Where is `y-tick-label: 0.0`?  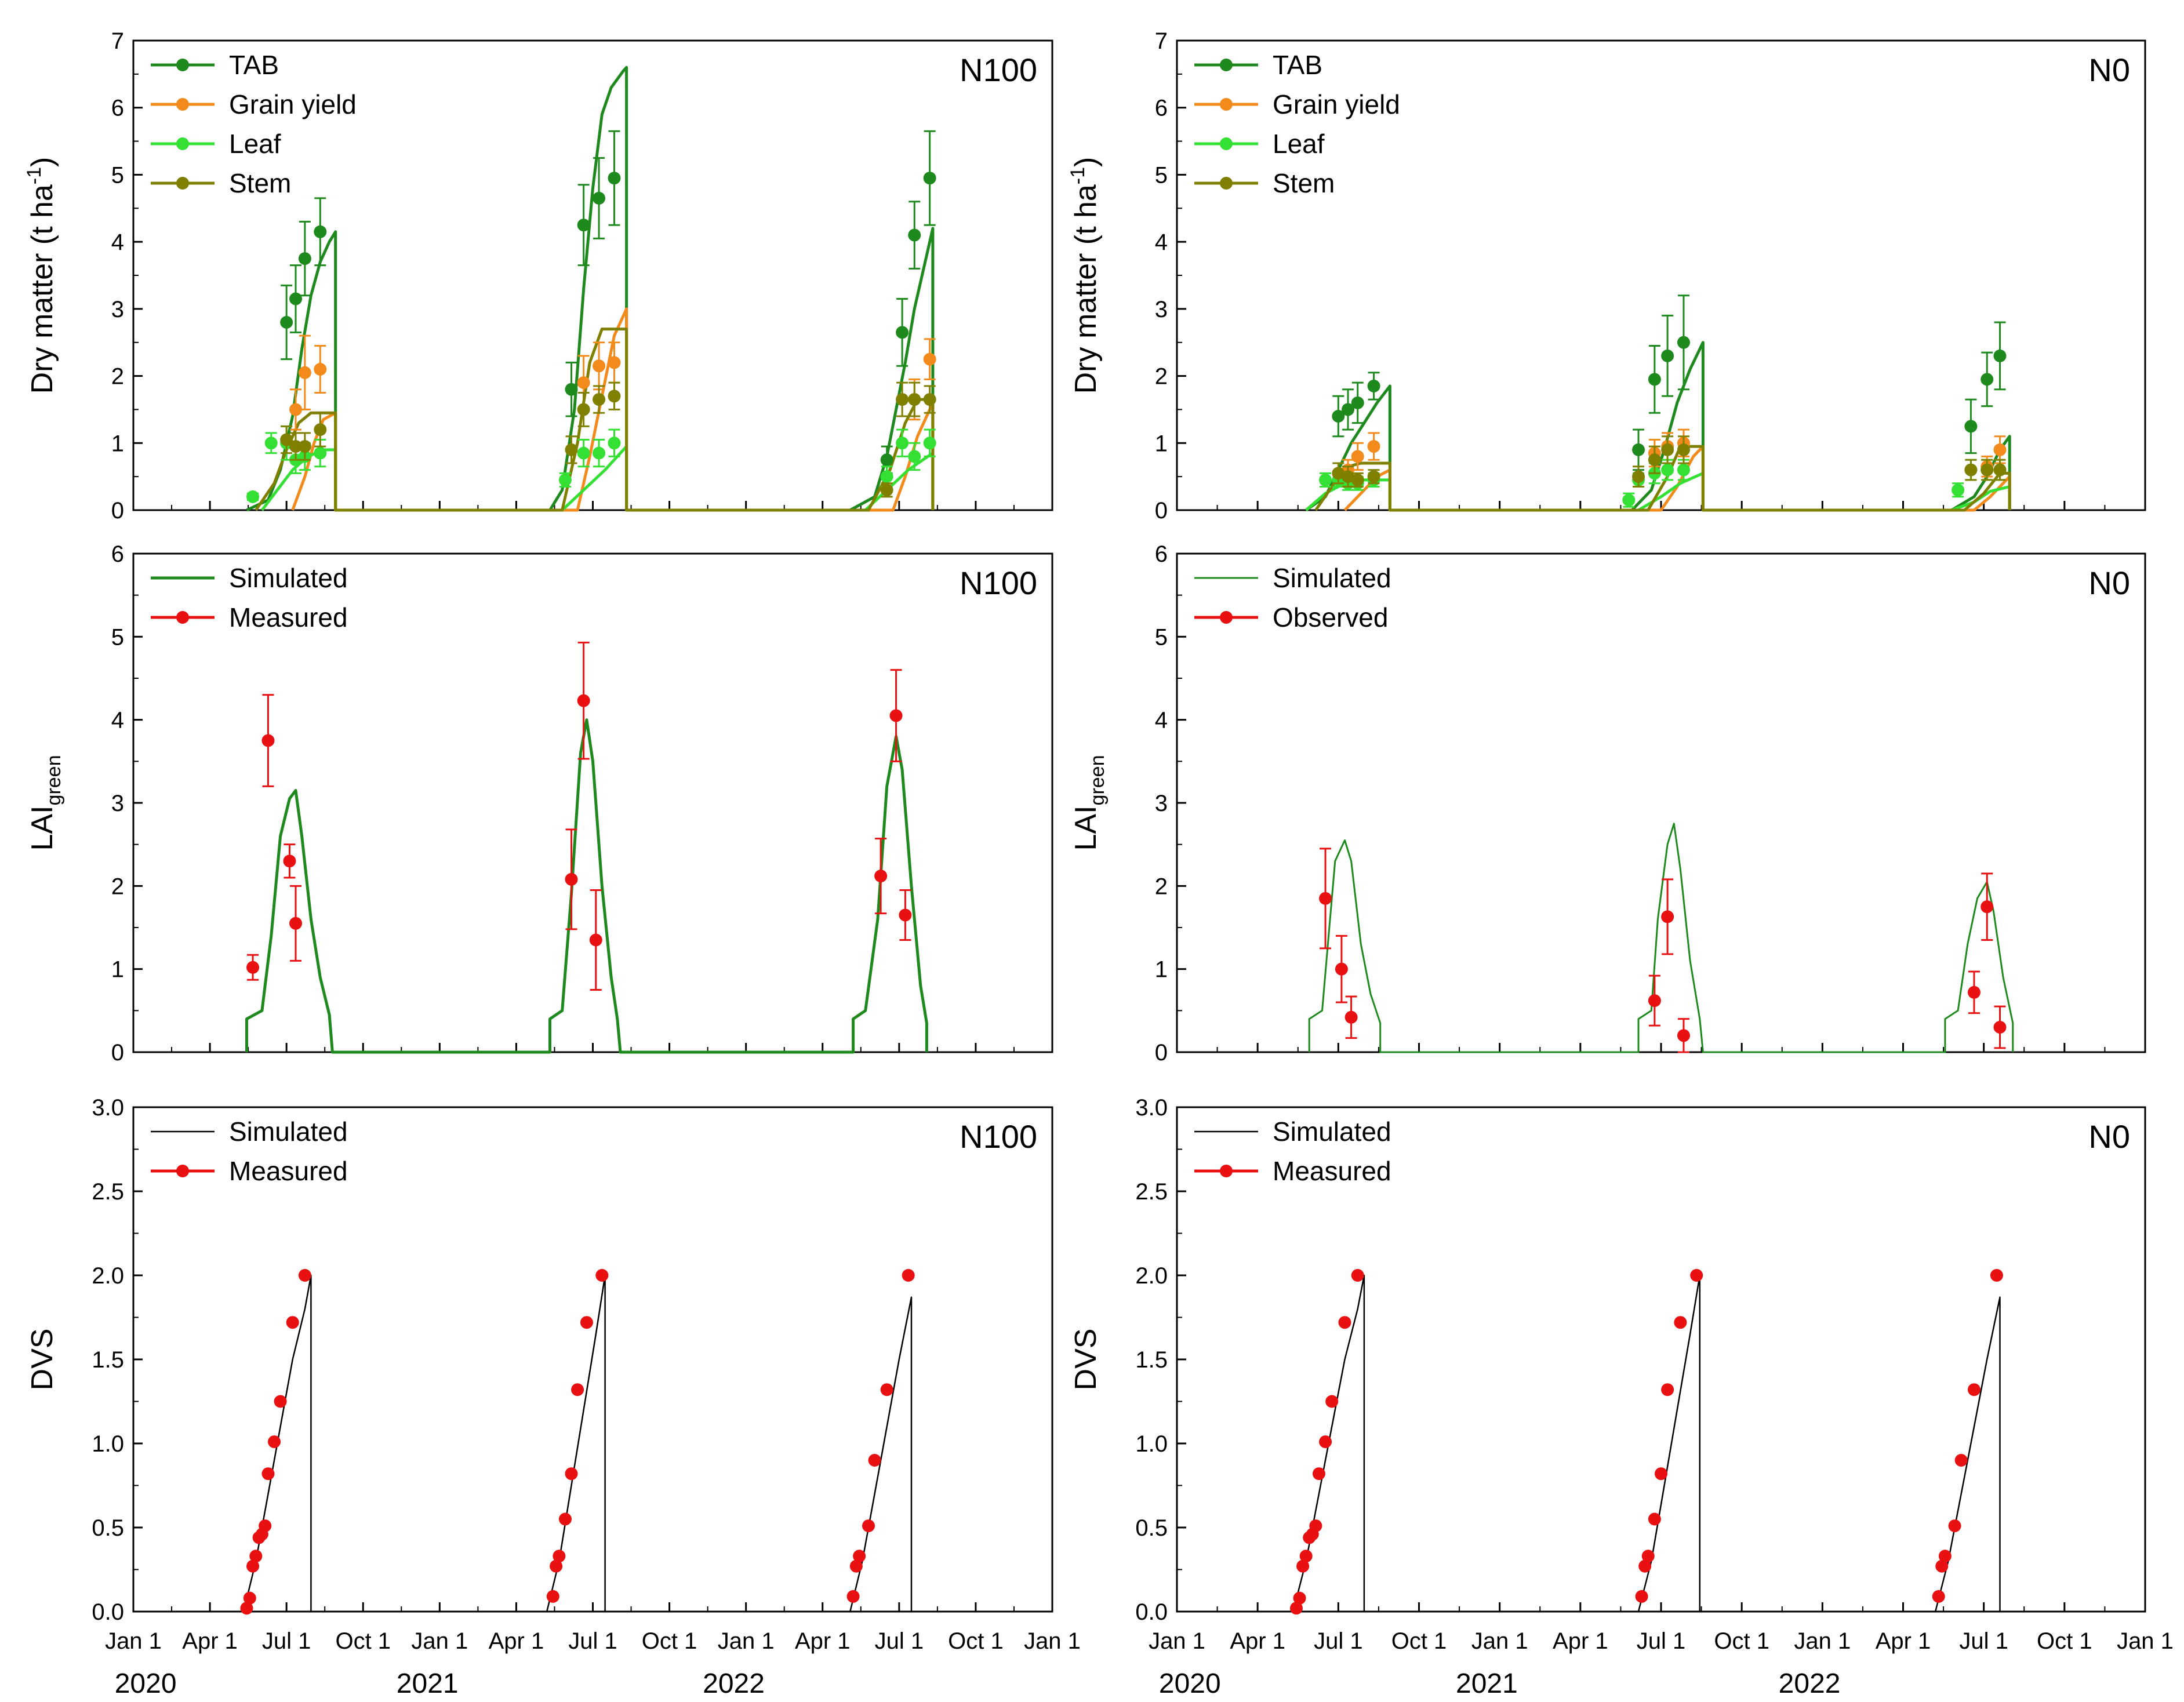 y-tick-label: 0.0 is located at coordinates (108, 1612).